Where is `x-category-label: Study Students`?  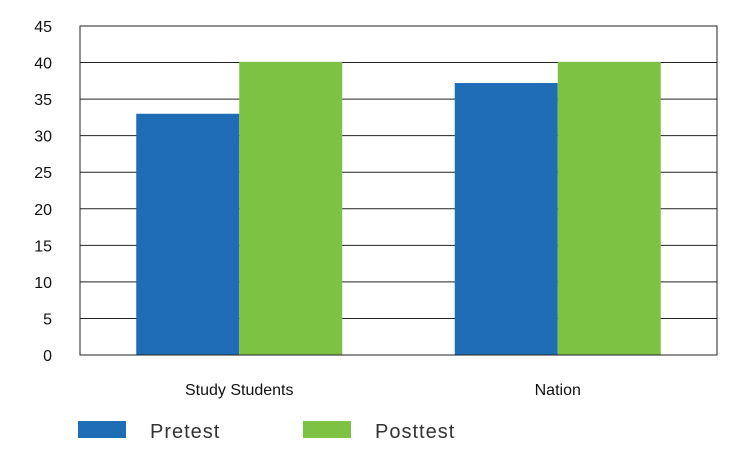 x-category-label: Study Students is located at coordinates (239, 390).